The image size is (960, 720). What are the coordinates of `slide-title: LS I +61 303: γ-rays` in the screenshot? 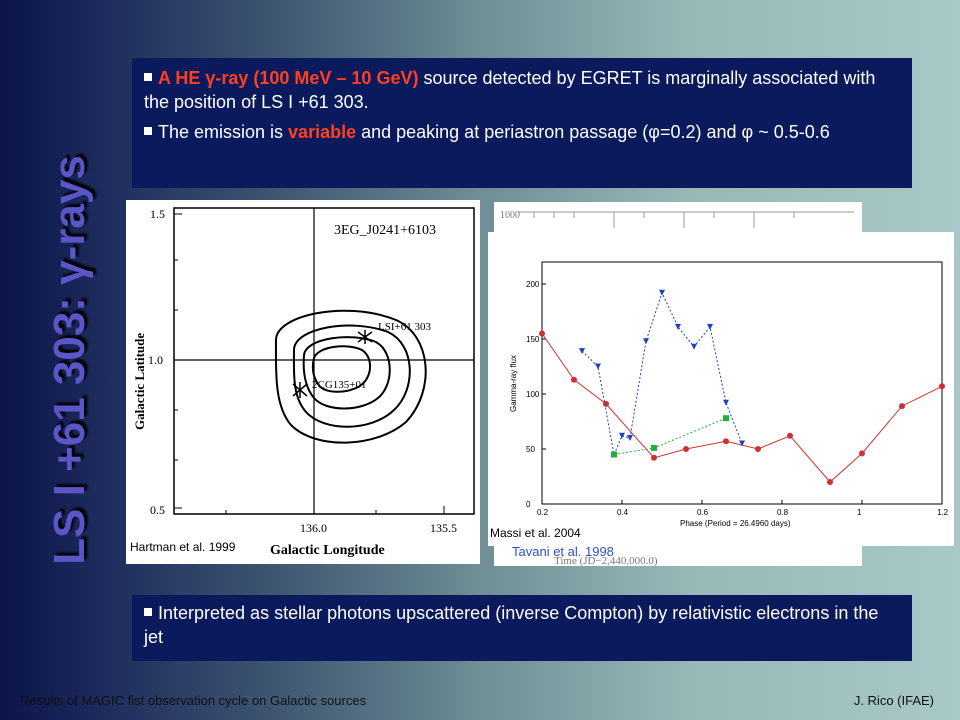 It's located at (69, 360).